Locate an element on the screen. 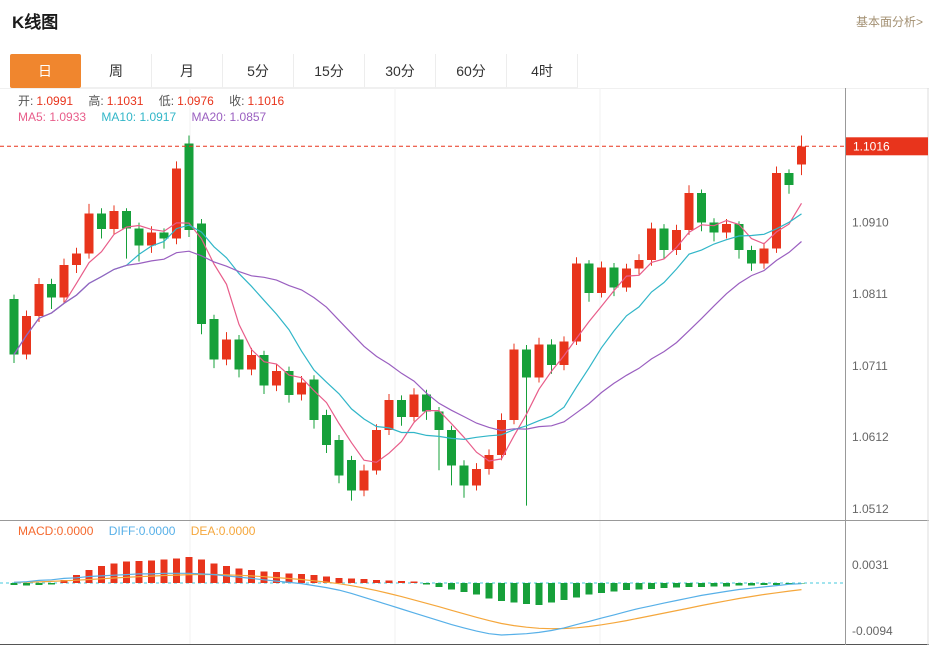  ohlc-close: 收: 1.1016 is located at coordinates (257, 101).